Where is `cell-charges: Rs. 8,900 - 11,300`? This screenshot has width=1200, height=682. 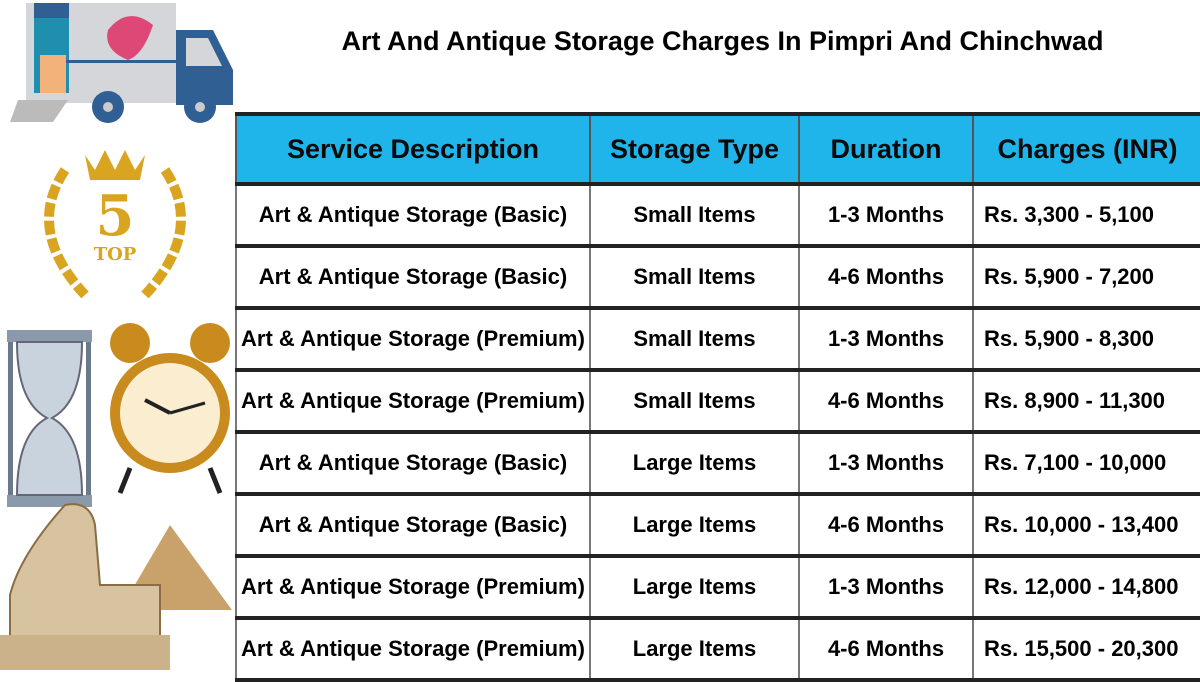
cell-charges: Rs. 8,900 - 11,300 is located at coordinates (1086, 402).